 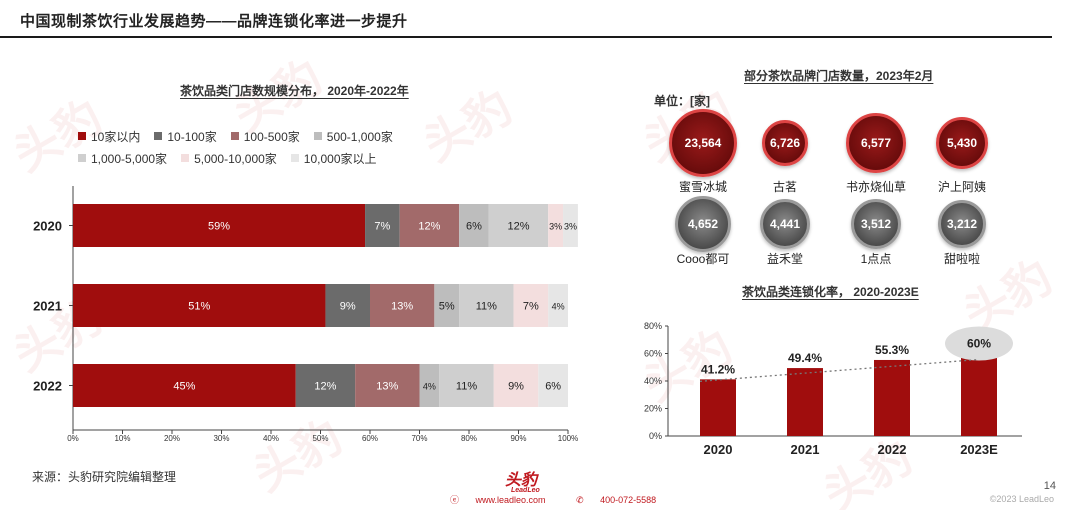 I want to click on legend-label: 5,000-10,000家, so click(x=235, y=158).